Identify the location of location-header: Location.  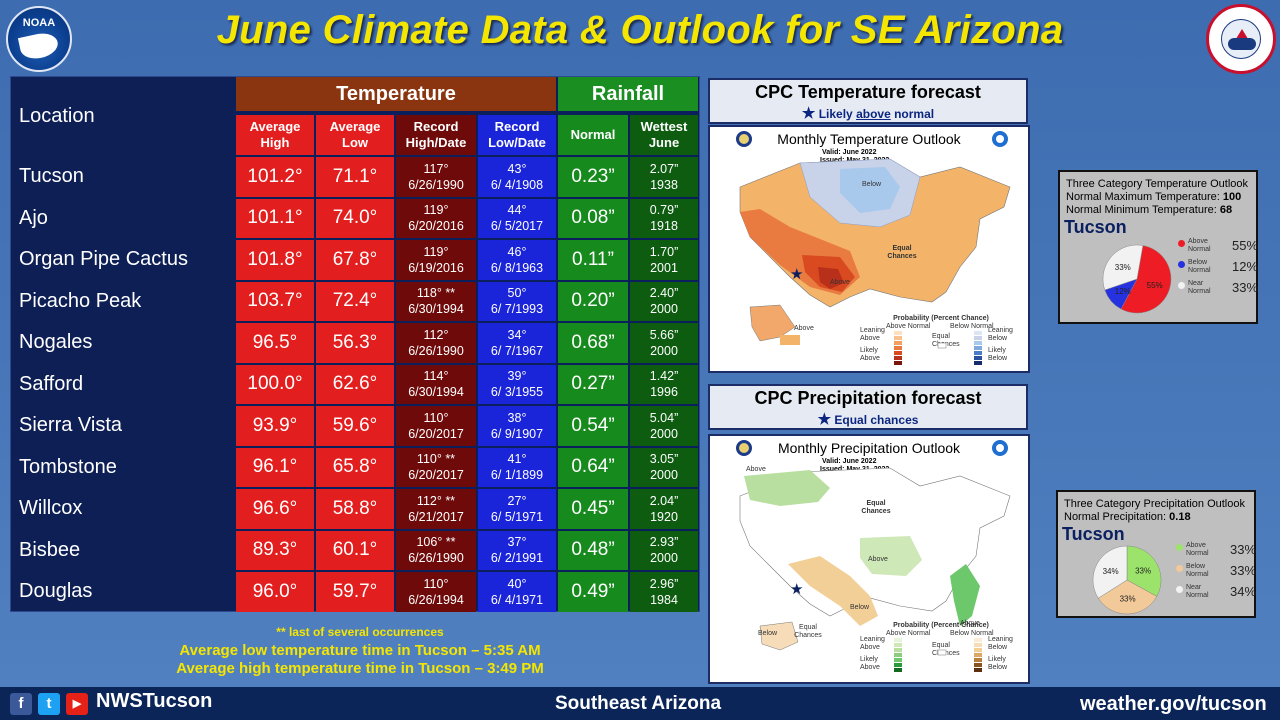
(57, 115).